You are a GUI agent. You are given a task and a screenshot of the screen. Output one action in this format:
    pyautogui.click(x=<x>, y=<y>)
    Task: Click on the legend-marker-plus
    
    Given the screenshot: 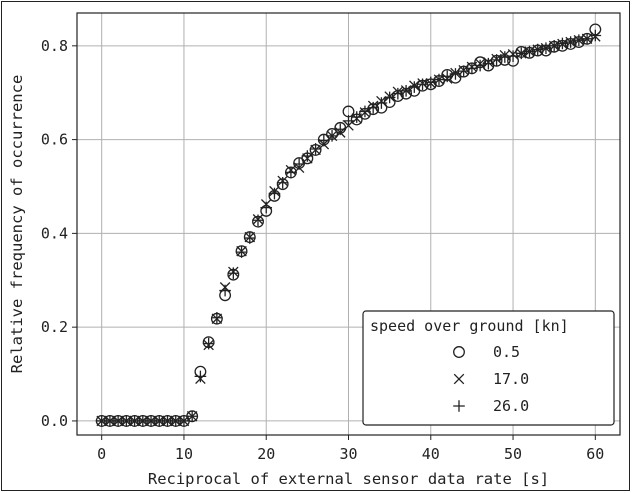 What is the action you would take?
    pyautogui.click(x=459, y=406)
    